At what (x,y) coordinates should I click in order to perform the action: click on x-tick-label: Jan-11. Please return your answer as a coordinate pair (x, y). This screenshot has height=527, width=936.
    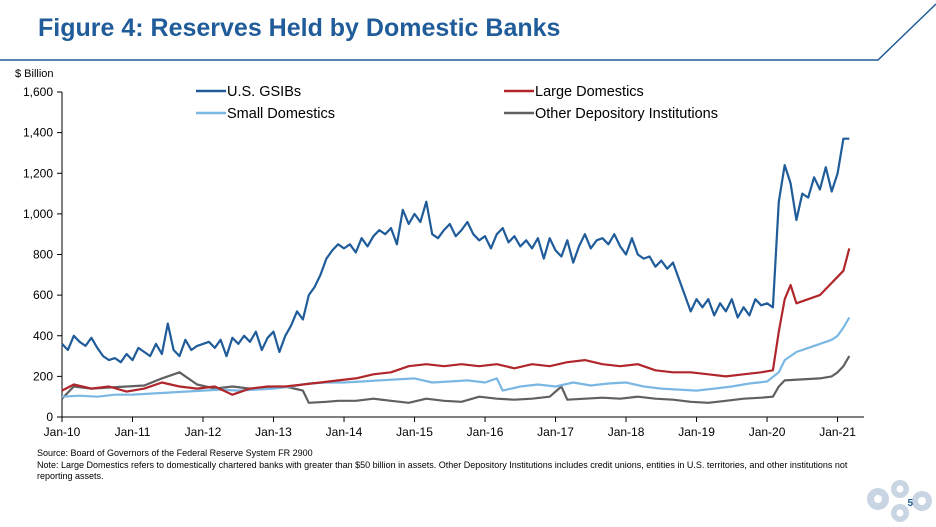
    Looking at the image, I should click on (133, 432).